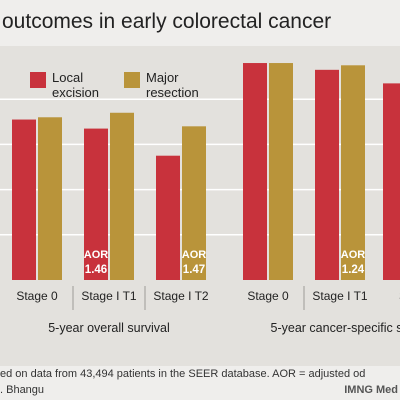  I want to click on annotation-0-line-0: AOR, so click(96, 255).